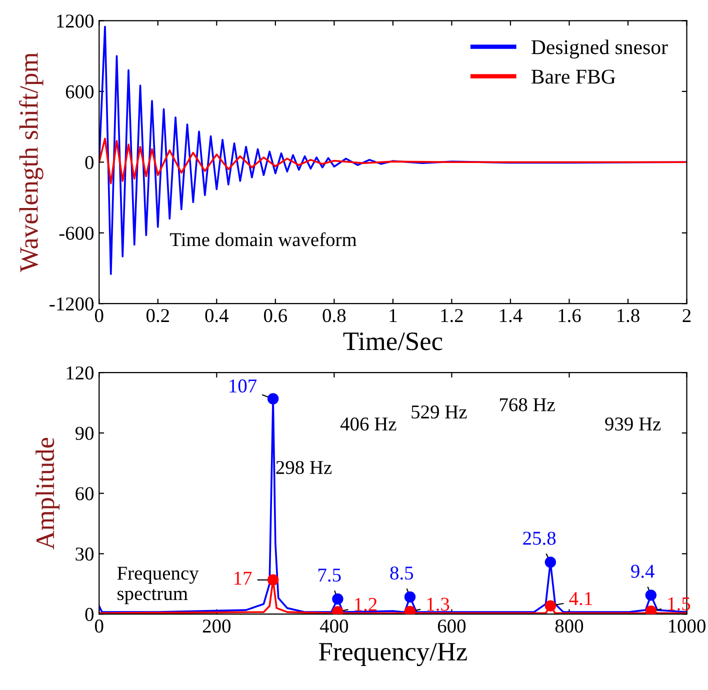 This screenshot has height=690, width=708. What do you see at coordinates (80, 373) in the screenshot?
I see `y-tick-label: 120` at bounding box center [80, 373].